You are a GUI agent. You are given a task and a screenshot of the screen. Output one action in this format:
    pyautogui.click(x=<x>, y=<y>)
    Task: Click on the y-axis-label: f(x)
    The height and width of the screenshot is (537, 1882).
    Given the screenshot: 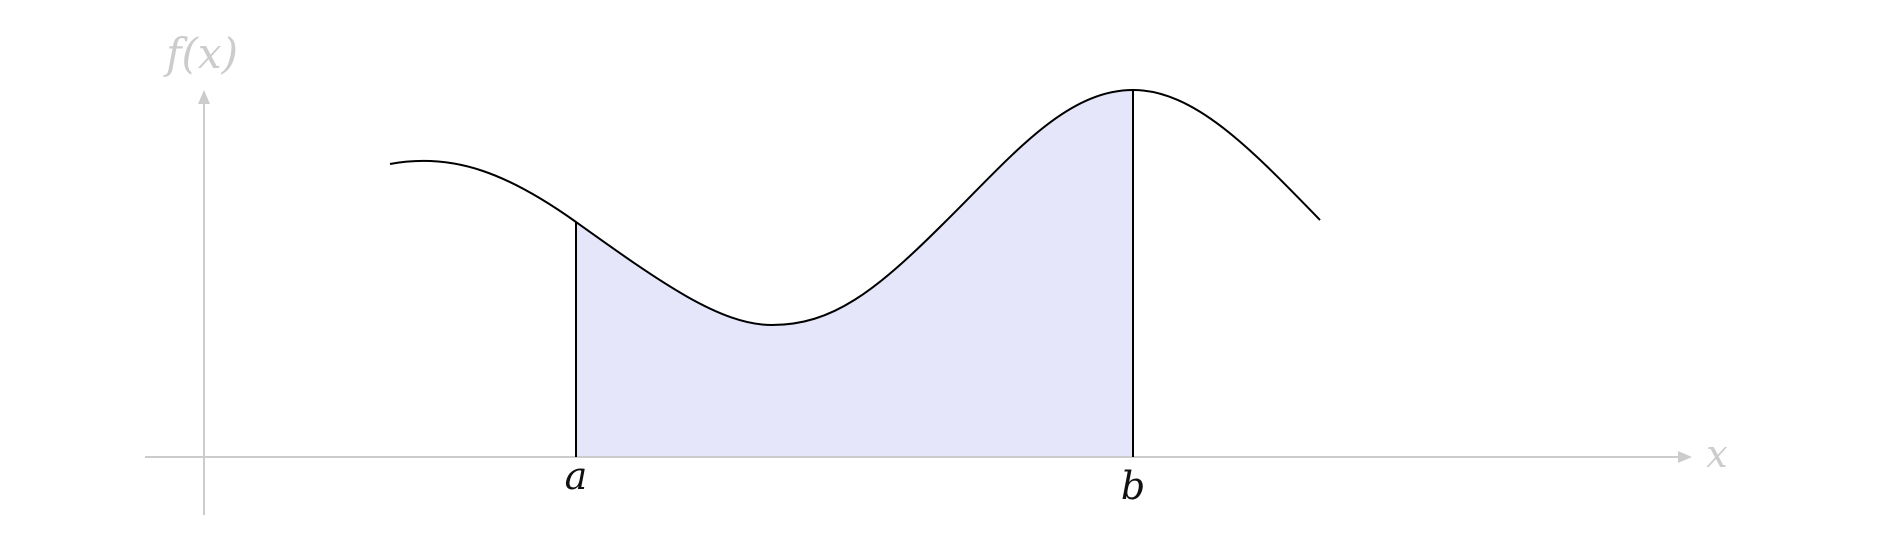 What is the action you would take?
    pyautogui.click(x=200, y=53)
    